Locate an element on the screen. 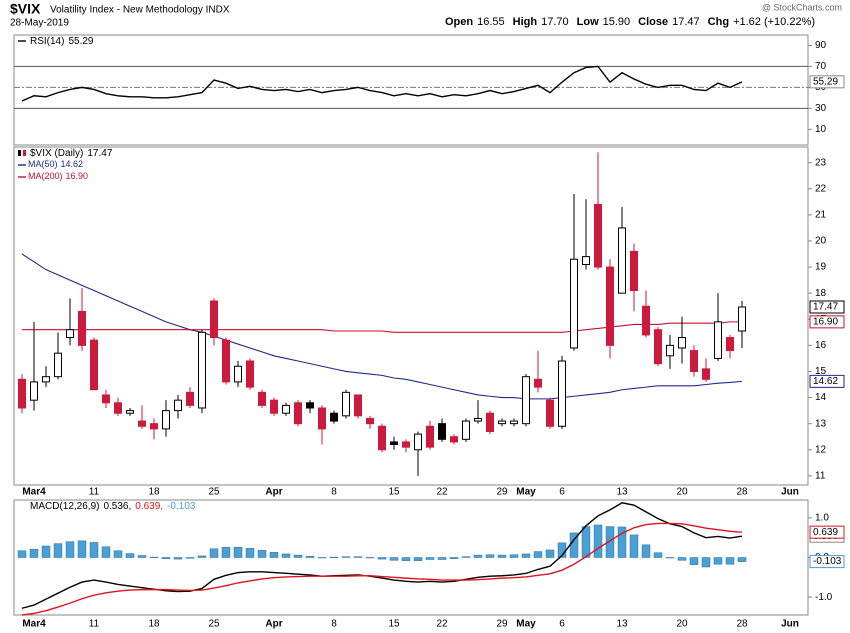 The width and height of the screenshot is (850, 633). x-tick-label: 28 is located at coordinates (742, 492).